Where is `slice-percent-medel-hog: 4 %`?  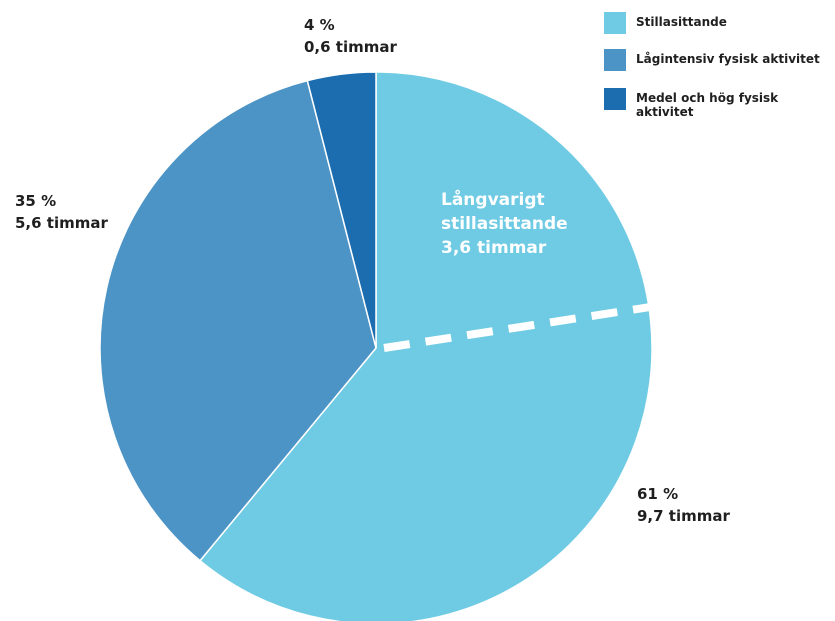 slice-percent-medel-hog: 4 % is located at coordinates (319, 25).